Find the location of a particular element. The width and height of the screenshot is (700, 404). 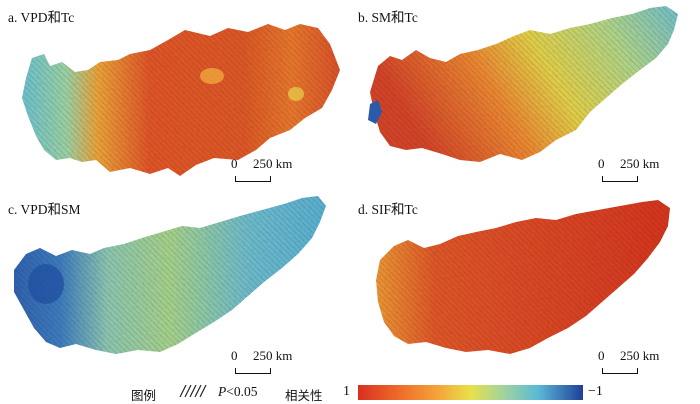

significance-label: P<0.05 is located at coordinates (238, 392).